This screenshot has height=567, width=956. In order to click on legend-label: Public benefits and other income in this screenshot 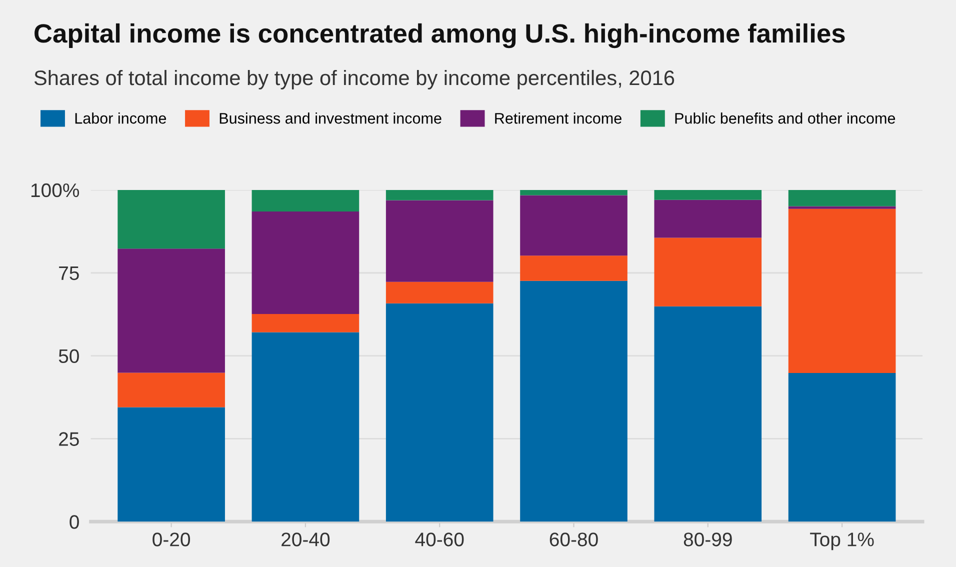, I will do `click(785, 118)`.